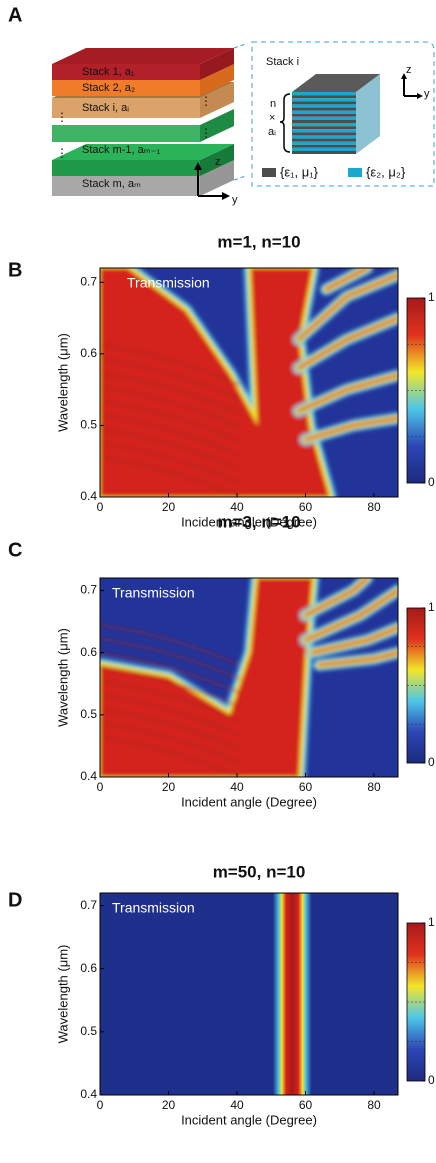 The image size is (436, 1163). Describe the element at coordinates (121, 150) in the screenshot. I see `stack-label: Stack m-1, aₘ₋₁` at that location.